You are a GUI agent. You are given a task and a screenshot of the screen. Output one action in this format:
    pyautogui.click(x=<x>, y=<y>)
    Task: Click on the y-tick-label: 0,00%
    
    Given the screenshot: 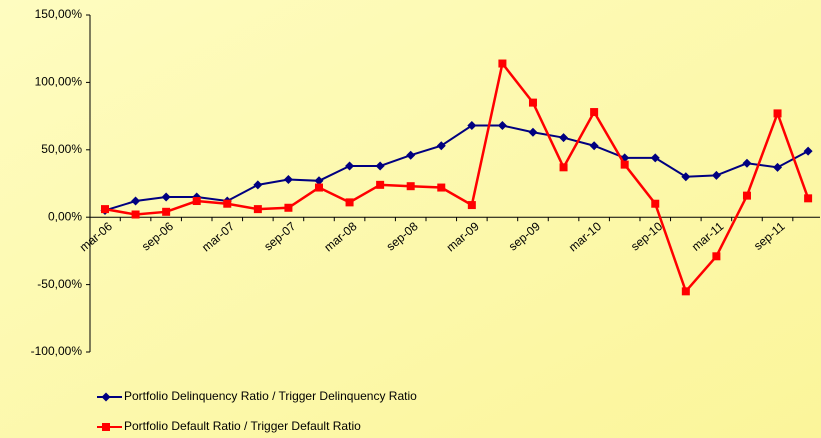 What is the action you would take?
    pyautogui.click(x=65, y=216)
    